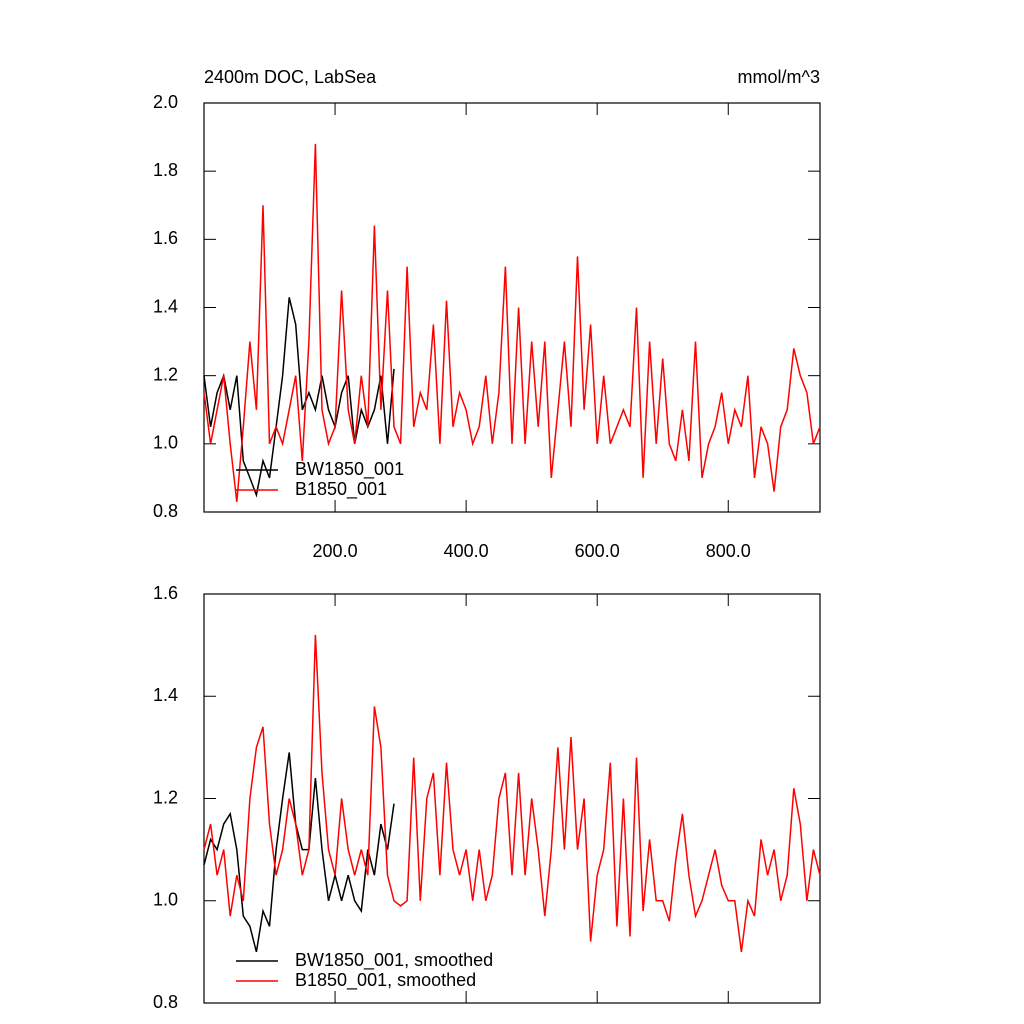 The width and height of the screenshot is (1024, 1024). I want to click on legend-label: B1850_001, smoothed, so click(385, 980).